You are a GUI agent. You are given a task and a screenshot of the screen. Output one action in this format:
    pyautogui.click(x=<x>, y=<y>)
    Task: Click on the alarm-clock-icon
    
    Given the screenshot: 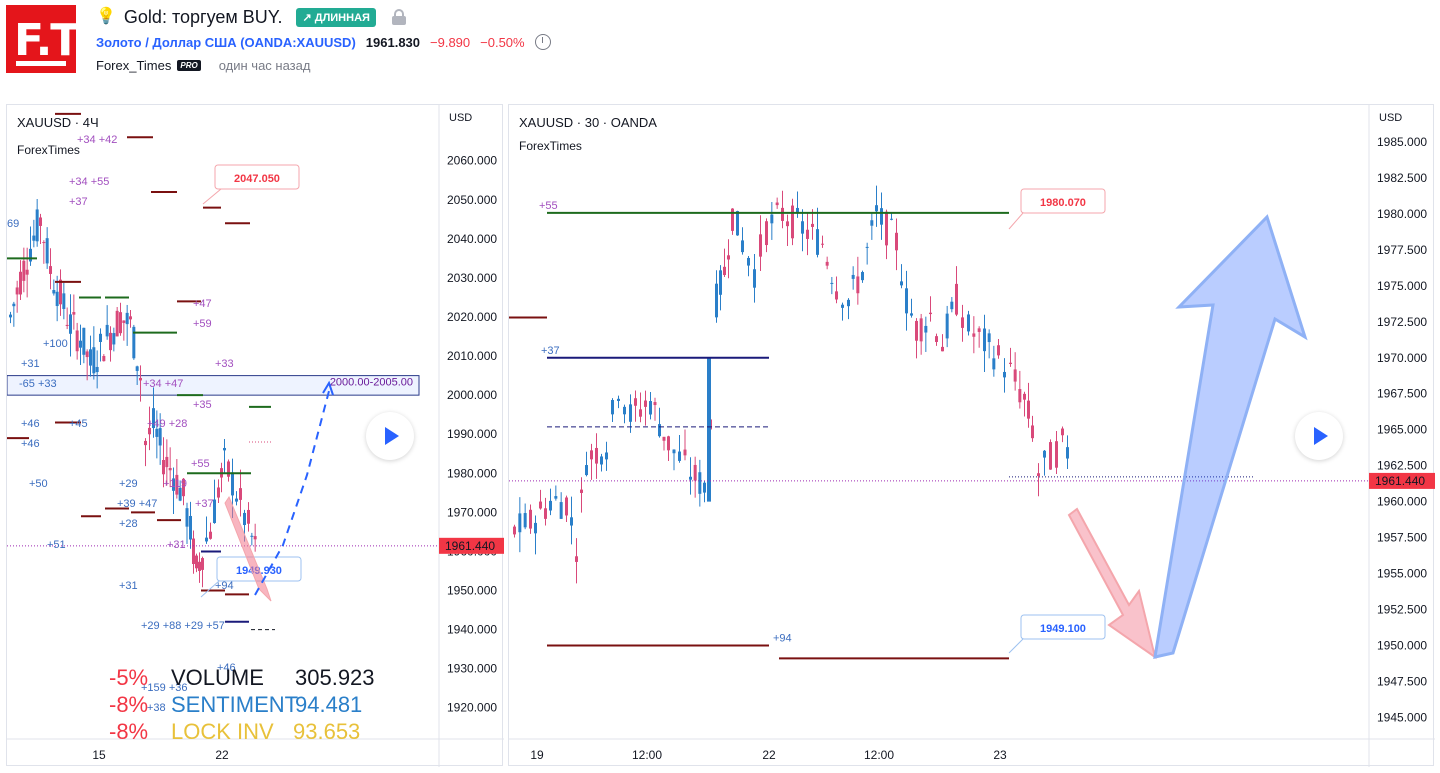 What is the action you would take?
    pyautogui.click(x=542, y=42)
    